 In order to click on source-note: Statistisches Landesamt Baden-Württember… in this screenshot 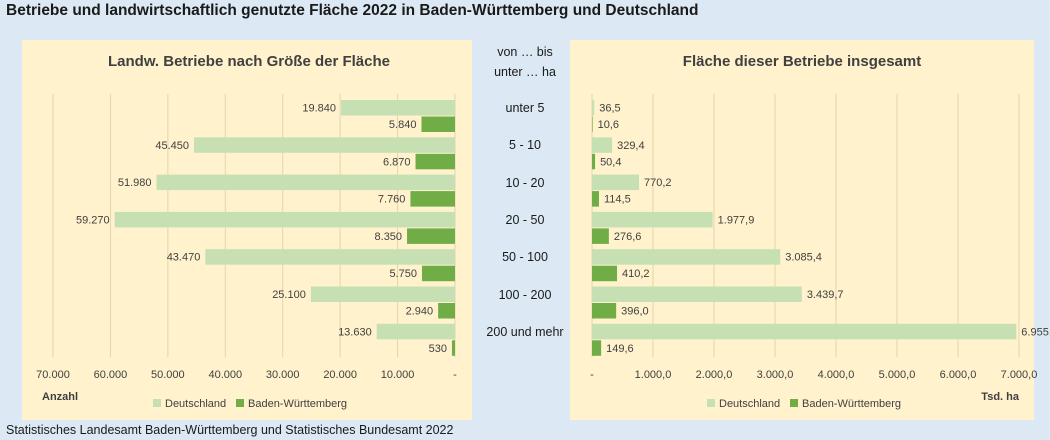, I will do `click(230, 430)`.